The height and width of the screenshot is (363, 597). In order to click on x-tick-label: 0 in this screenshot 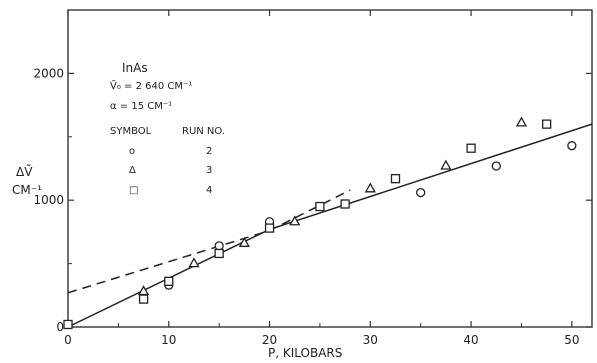, I will do `click(68, 340)`.